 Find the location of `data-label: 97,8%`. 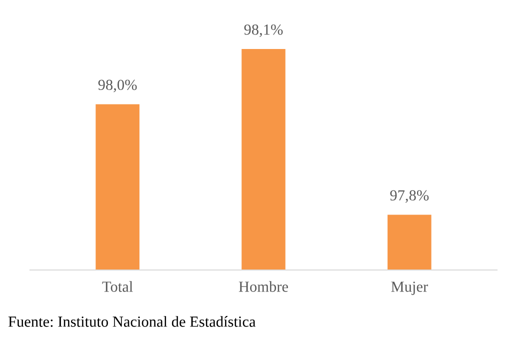

data-label: 97,8% is located at coordinates (409, 196).